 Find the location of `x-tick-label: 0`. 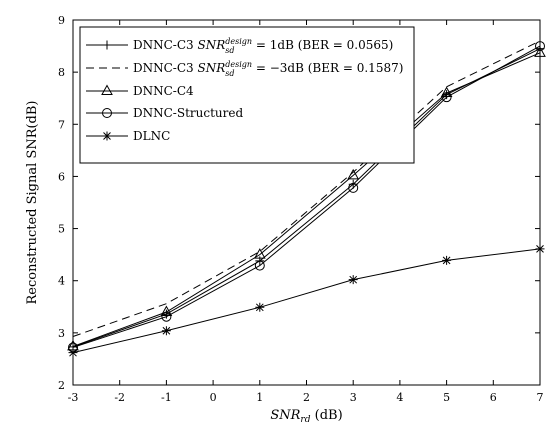

x-tick-label: 0 is located at coordinates (213, 397).